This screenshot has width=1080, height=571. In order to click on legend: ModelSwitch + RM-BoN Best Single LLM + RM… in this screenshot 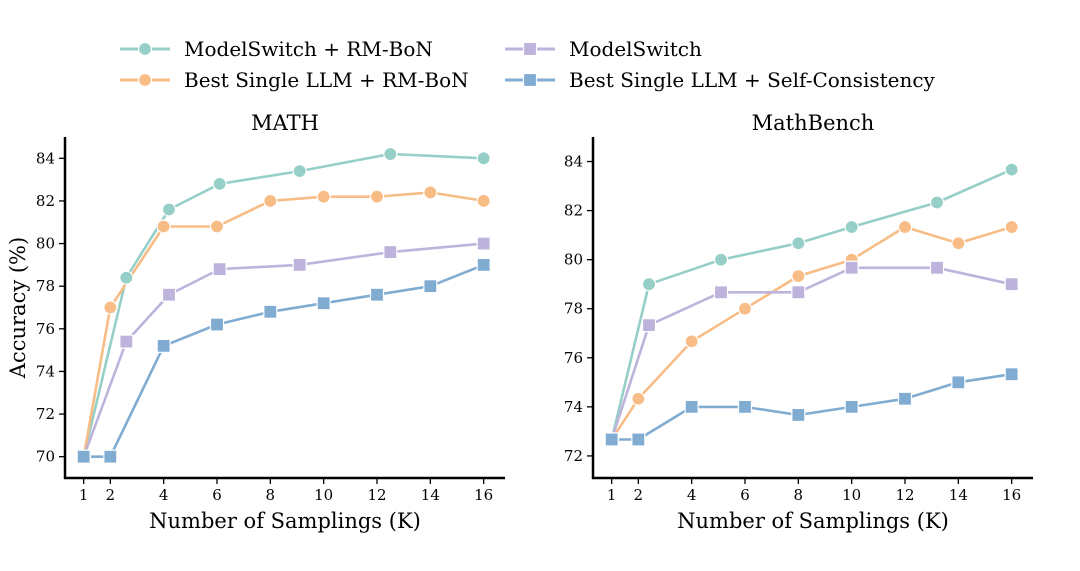, I will do `click(528, 64)`.